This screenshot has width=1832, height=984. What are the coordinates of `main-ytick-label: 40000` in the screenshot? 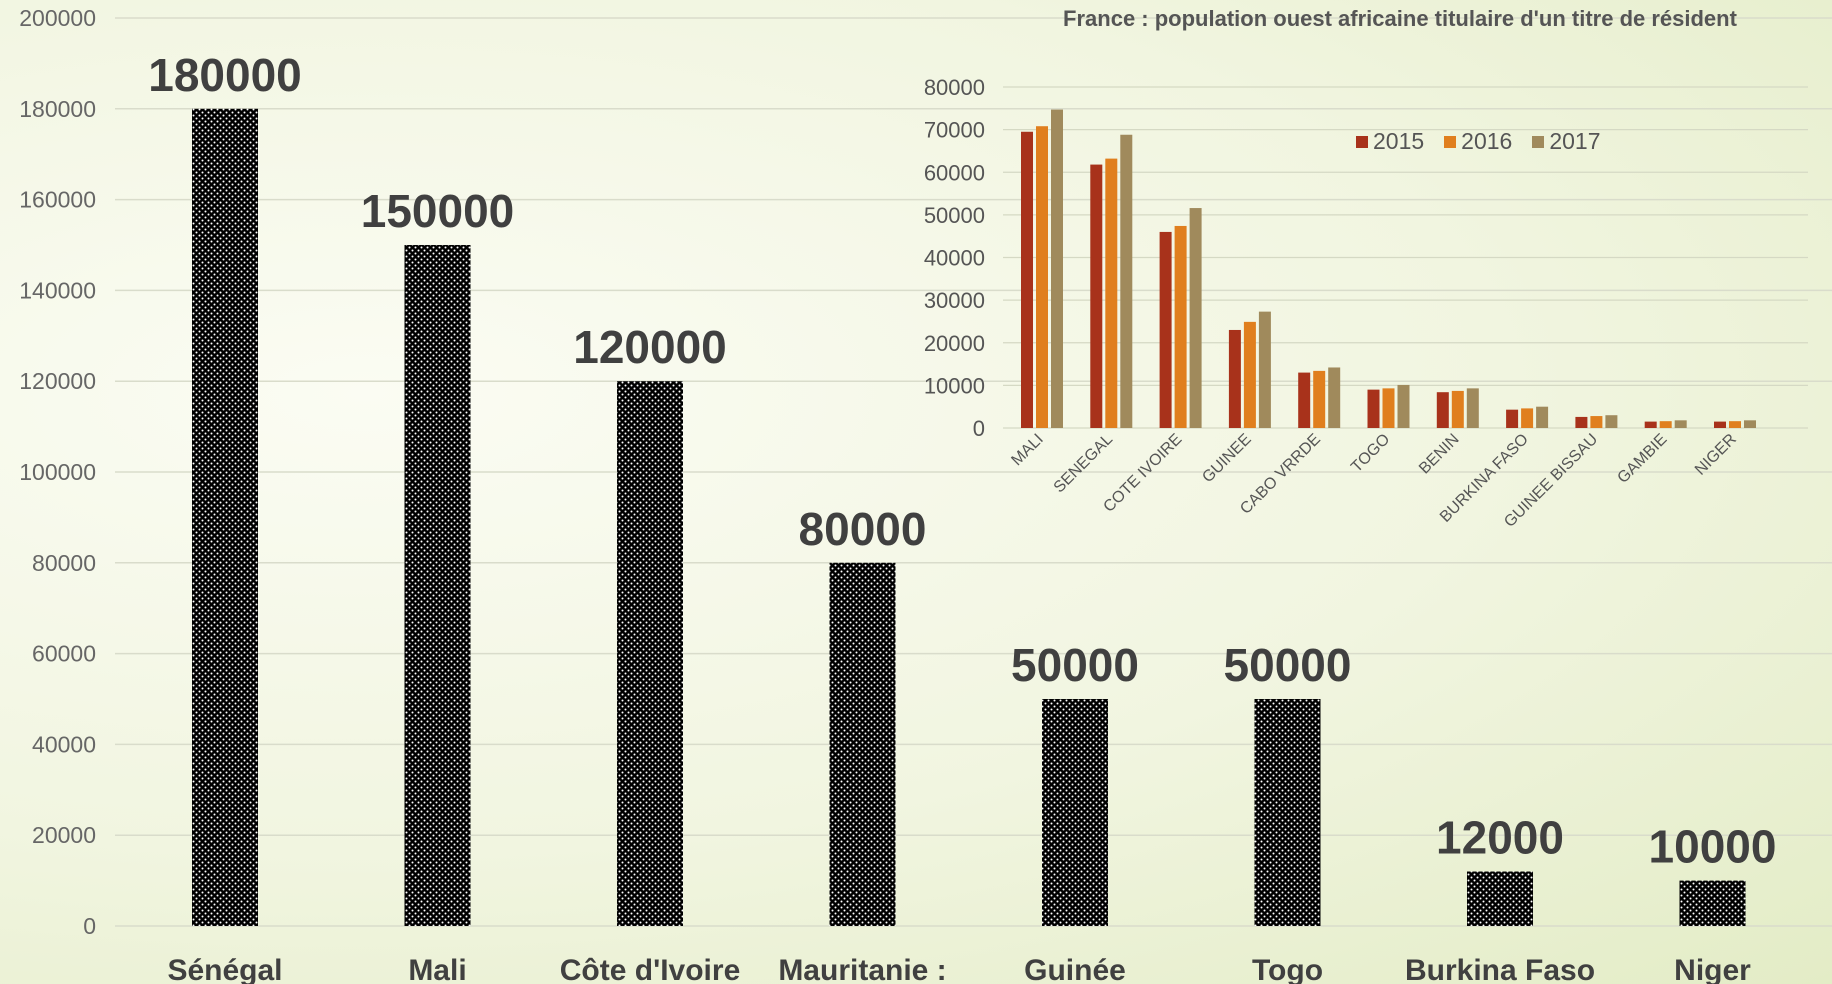 It's located at (64, 744).